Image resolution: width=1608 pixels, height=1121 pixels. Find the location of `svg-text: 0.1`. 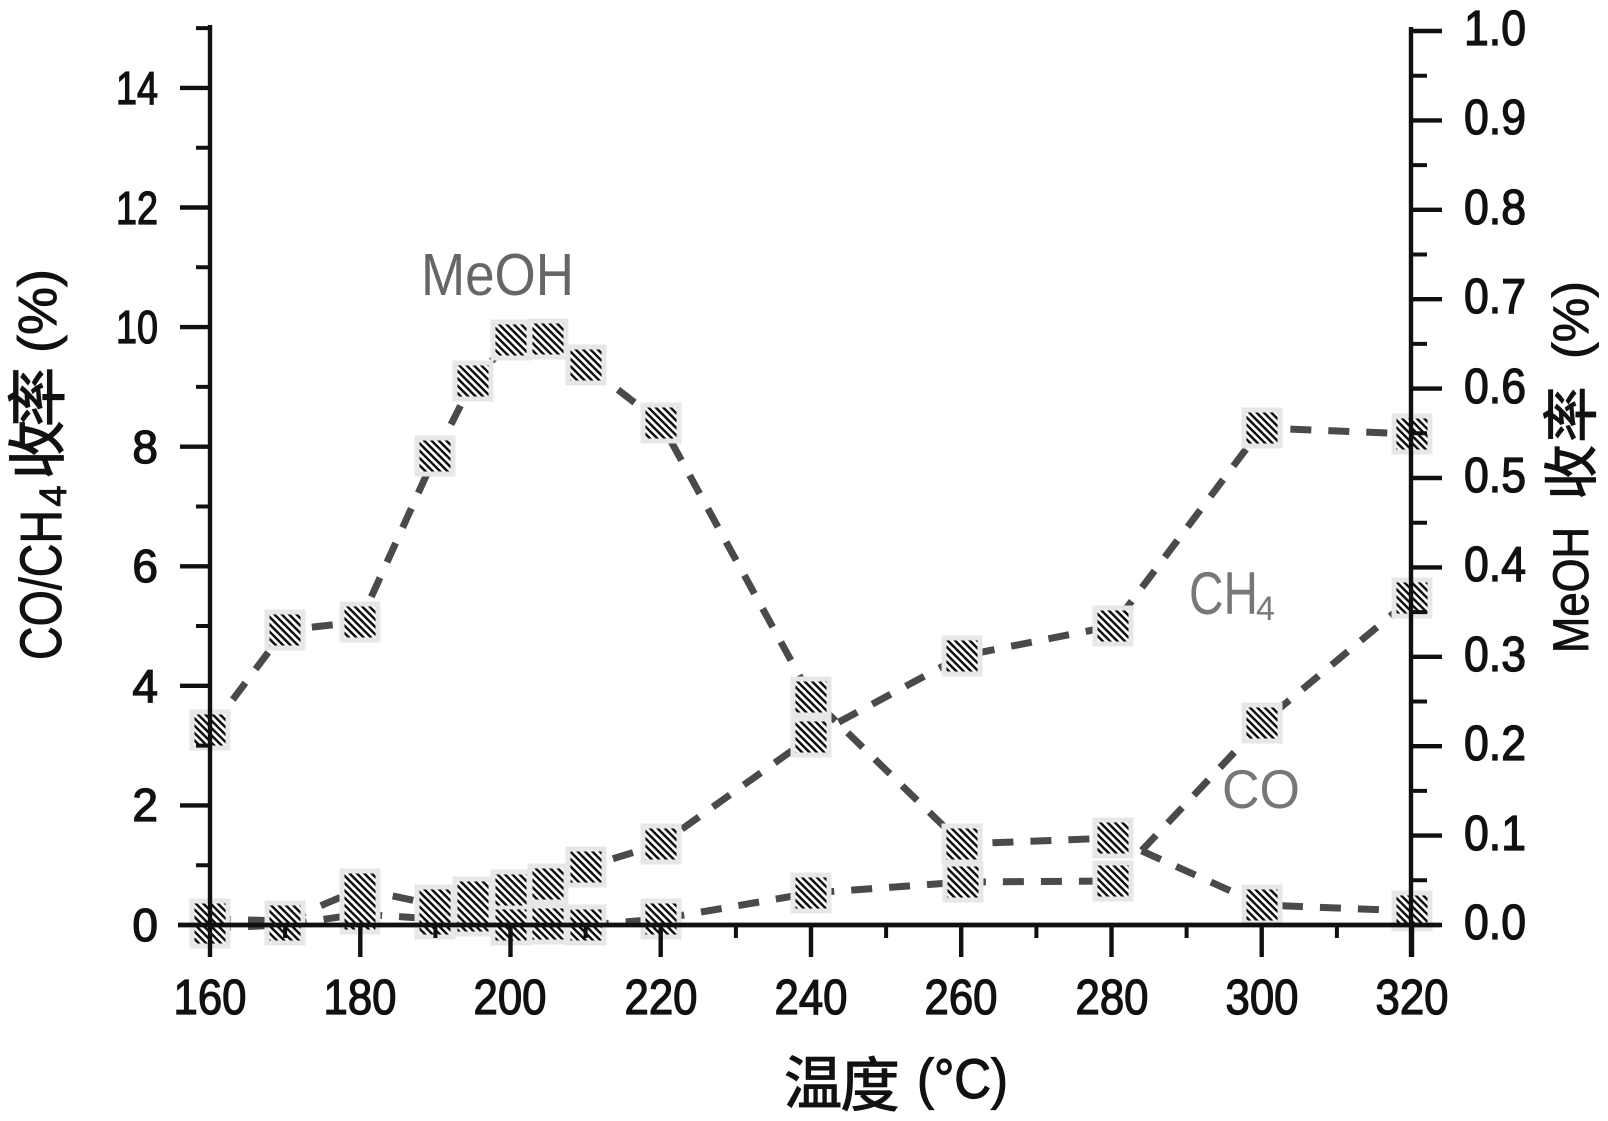

svg-text: 0.1 is located at coordinates (1495, 834).